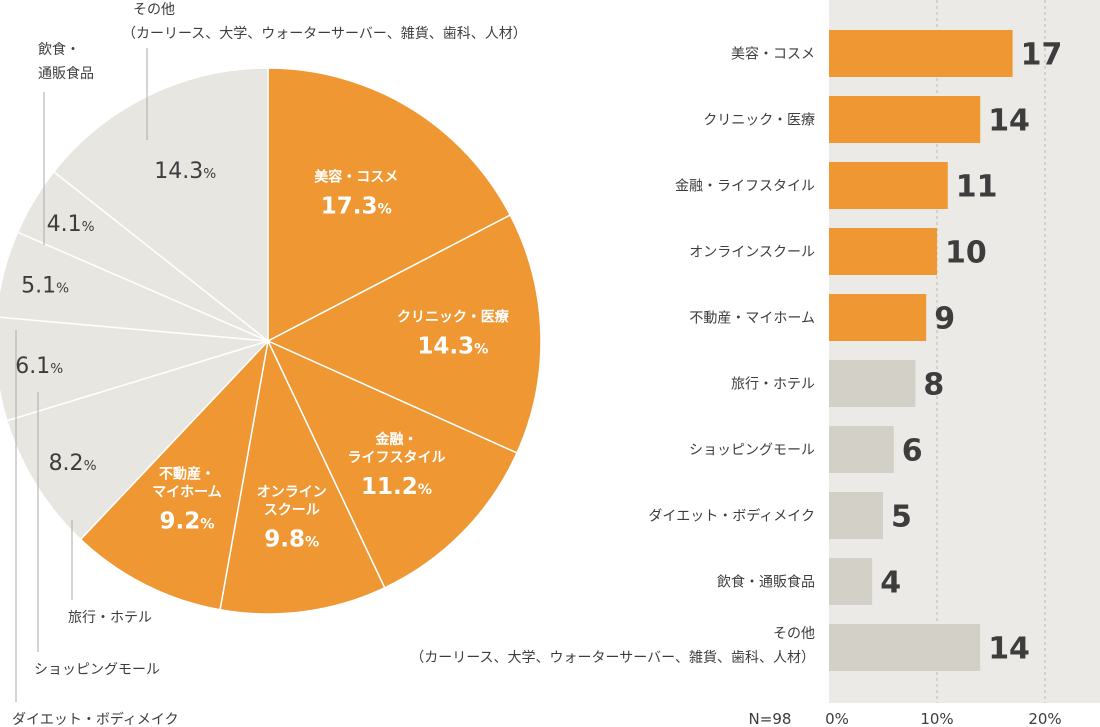  I want to click on bar-category-label: 不動産・マイホーム, so click(752, 319).